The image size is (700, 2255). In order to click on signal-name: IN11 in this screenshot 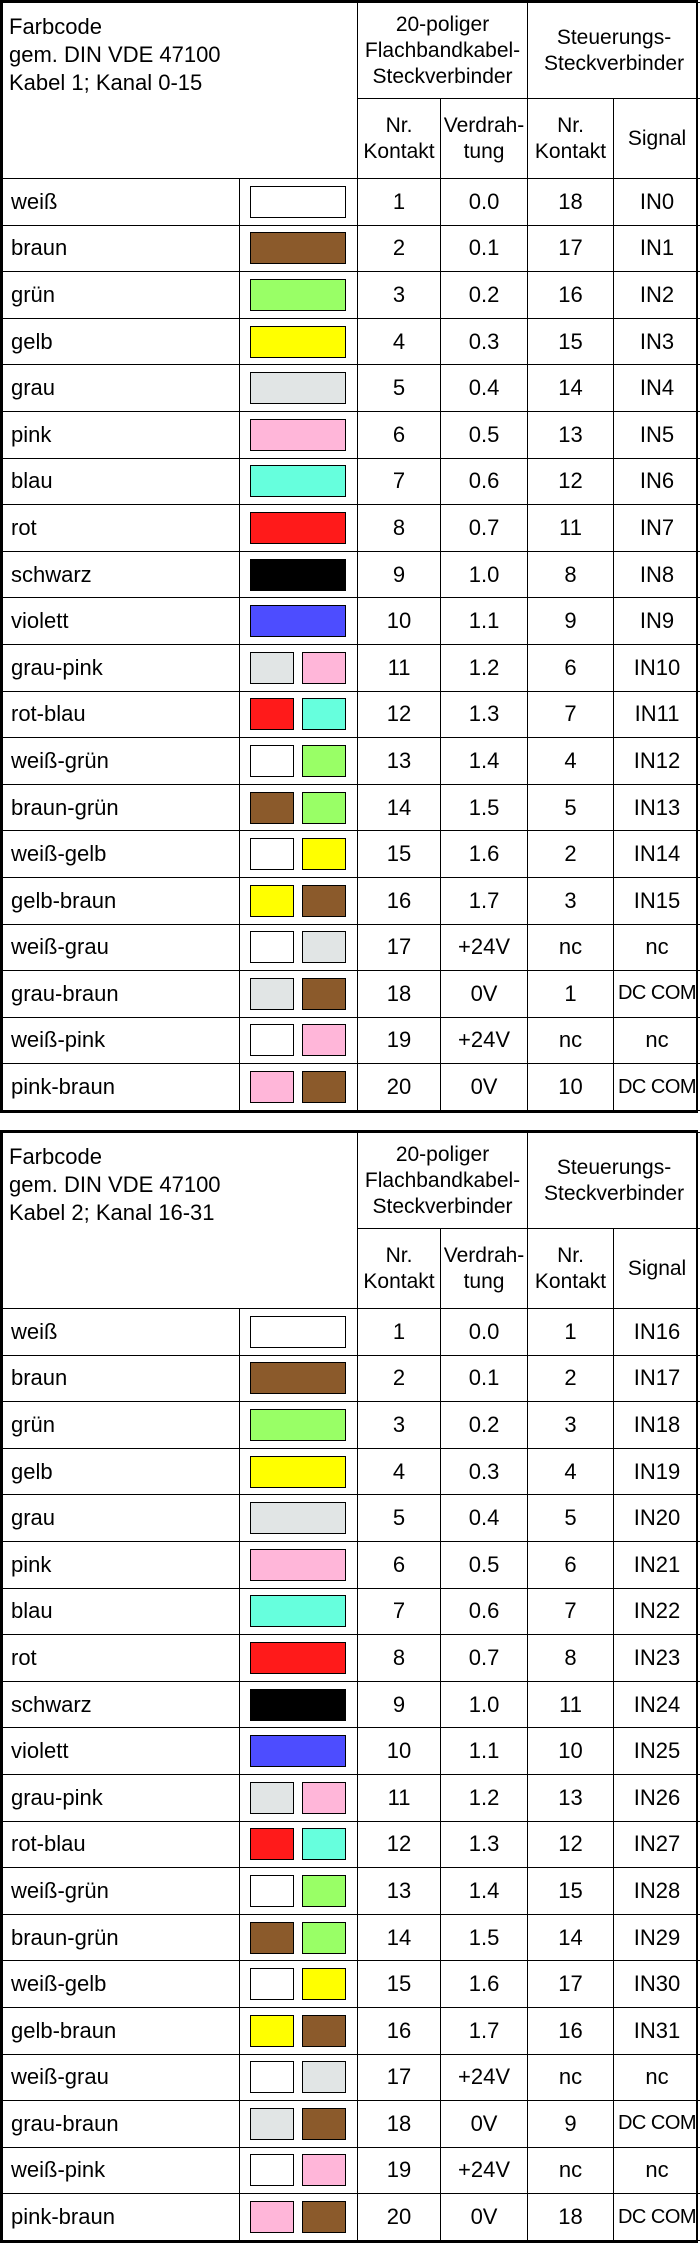, I will do `click(656, 714)`.